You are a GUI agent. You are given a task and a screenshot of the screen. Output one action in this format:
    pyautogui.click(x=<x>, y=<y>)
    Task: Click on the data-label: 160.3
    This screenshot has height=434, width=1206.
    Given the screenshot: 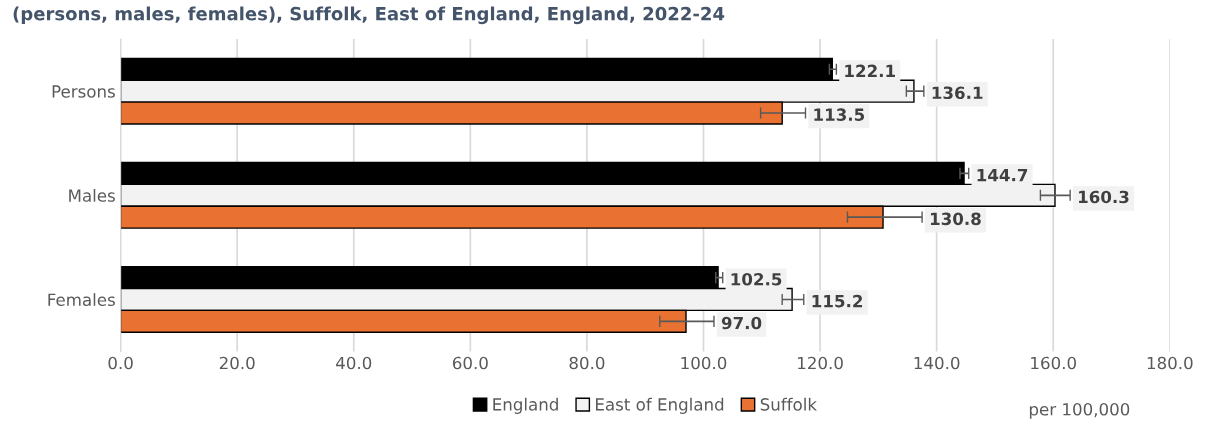 What is the action you would take?
    pyautogui.click(x=1104, y=197)
    